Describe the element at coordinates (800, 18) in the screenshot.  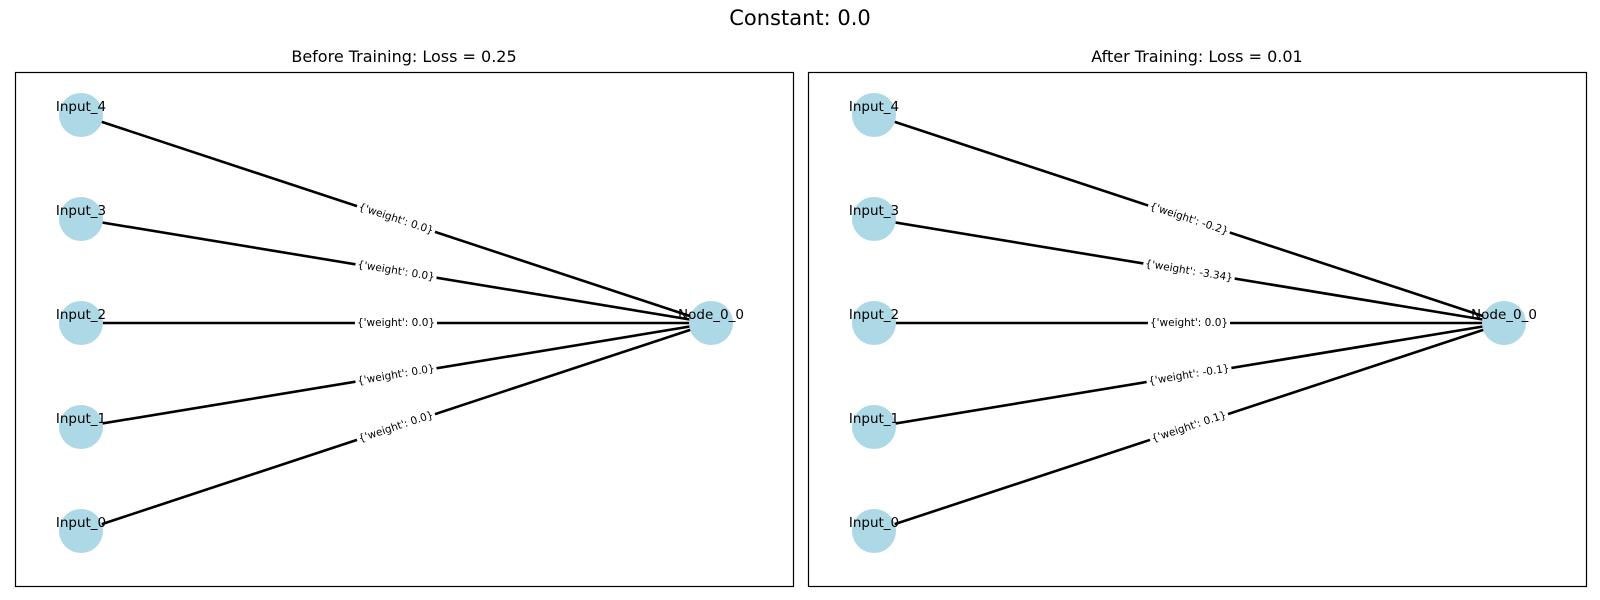
I see `figure-title: Constant: 0.0` at that location.